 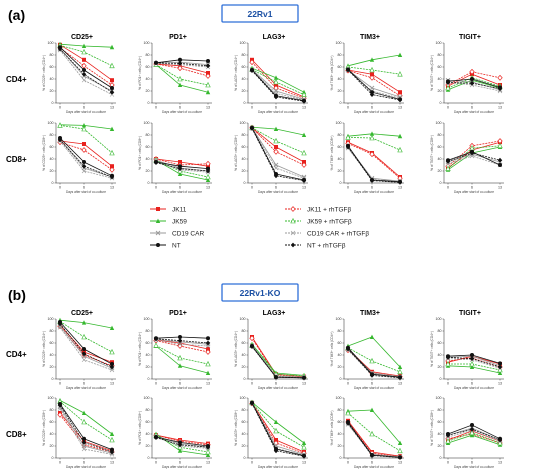 What do you see at coordinates (338, 233) in the screenshot?
I see `legend-label: CD19 CAR + rhTGFβ` at bounding box center [338, 233].